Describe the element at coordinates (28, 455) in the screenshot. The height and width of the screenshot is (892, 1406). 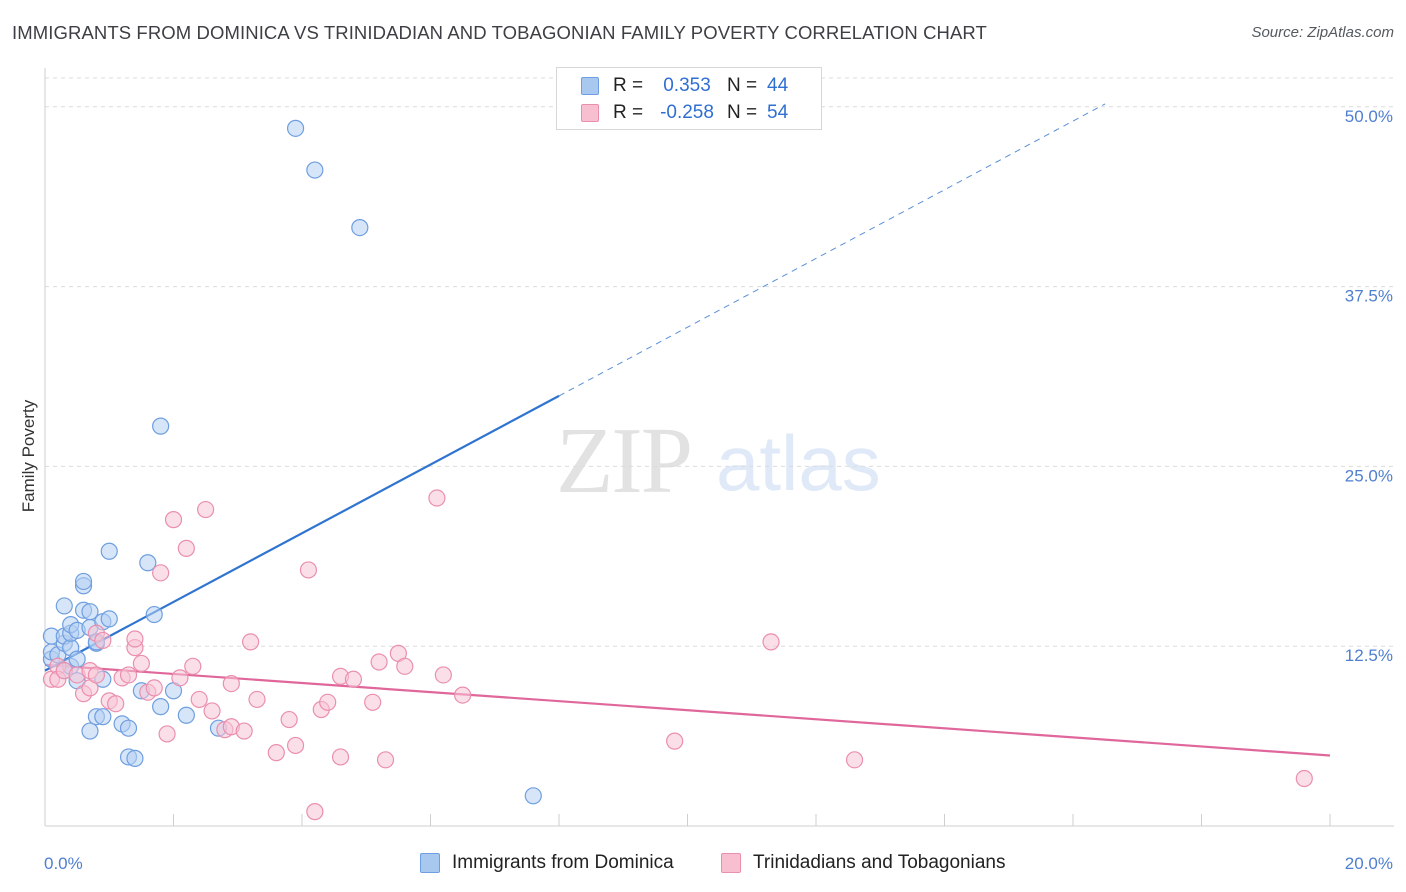
I see `y-axis-label: Family Poverty` at that location.